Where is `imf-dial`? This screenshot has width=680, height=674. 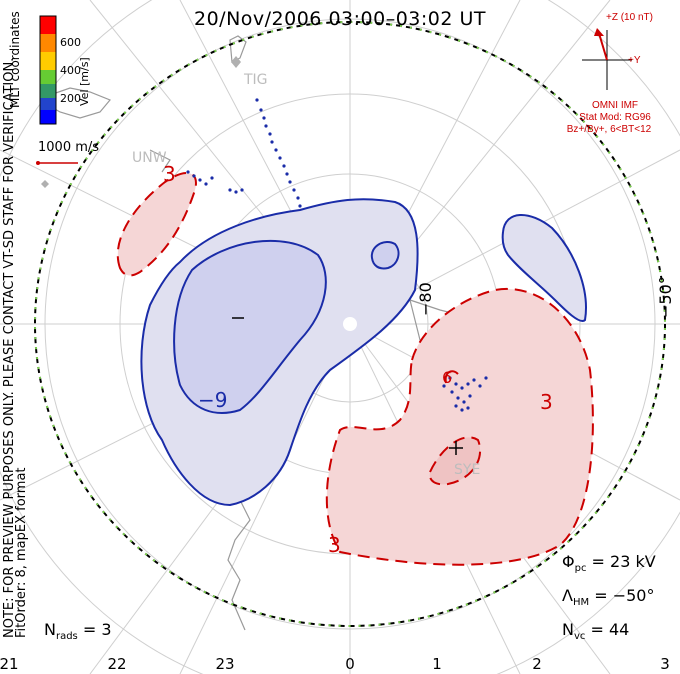 imf-dial is located at coordinates (607, 59).